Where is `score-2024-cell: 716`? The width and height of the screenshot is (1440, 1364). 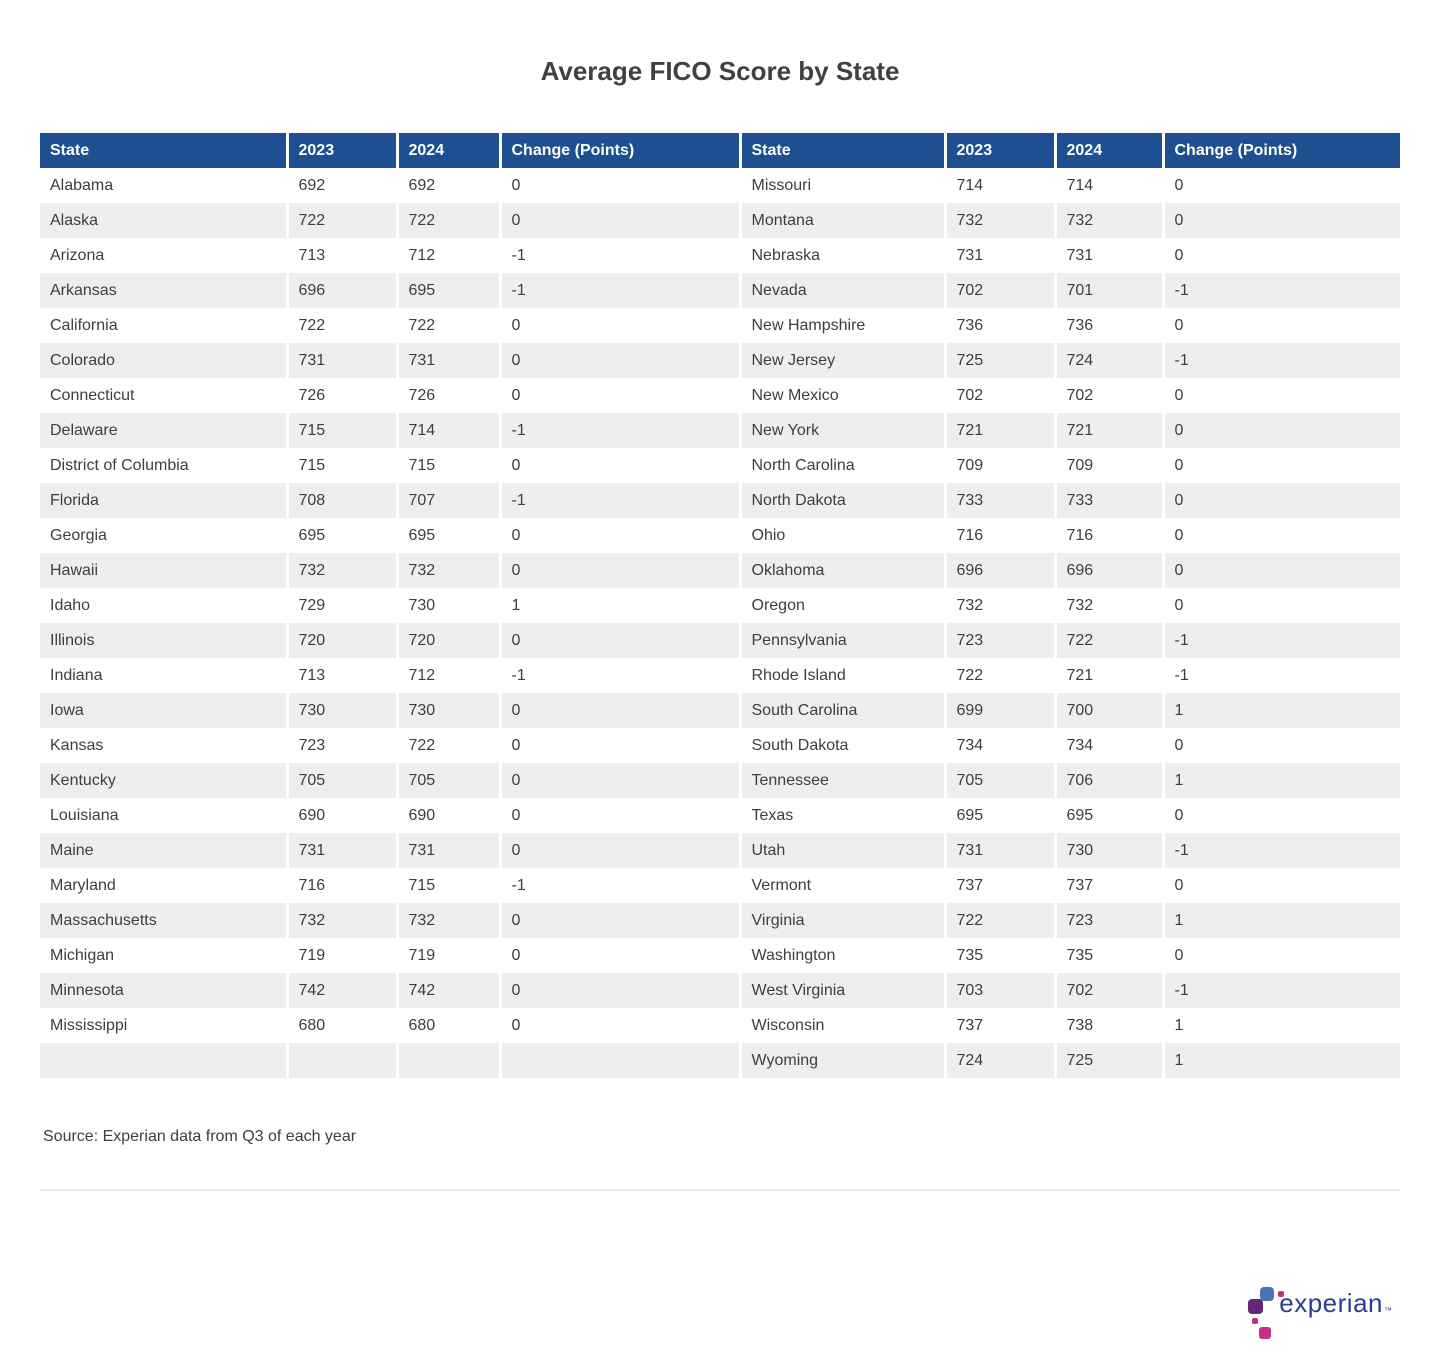 score-2024-cell: 716 is located at coordinates (1108, 535).